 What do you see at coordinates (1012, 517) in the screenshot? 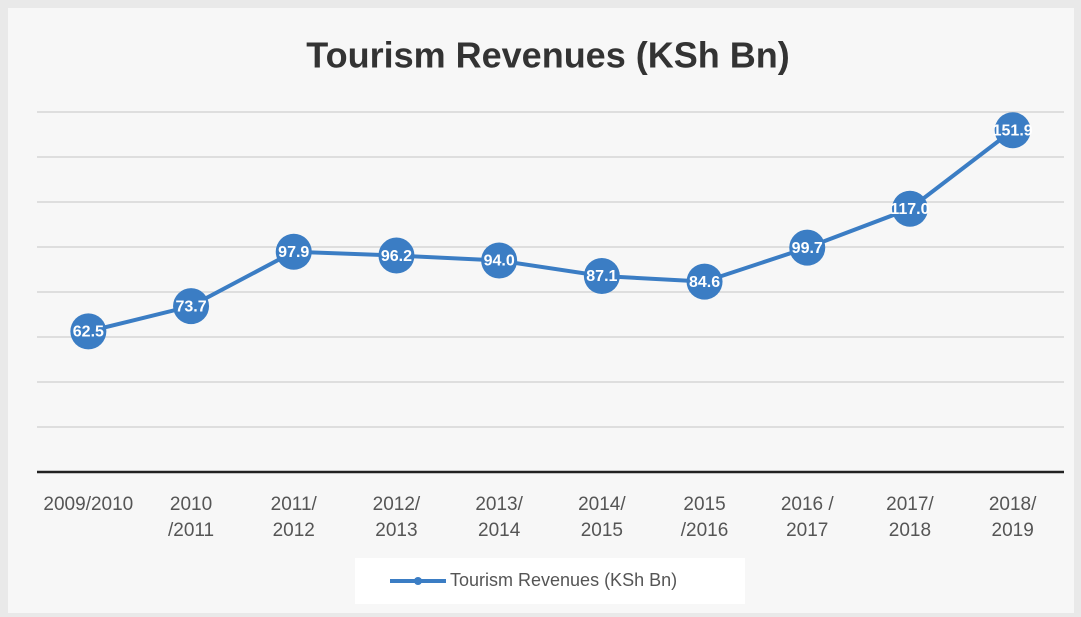
I see `x-tick-label: 2018/ 2019` at bounding box center [1012, 517].